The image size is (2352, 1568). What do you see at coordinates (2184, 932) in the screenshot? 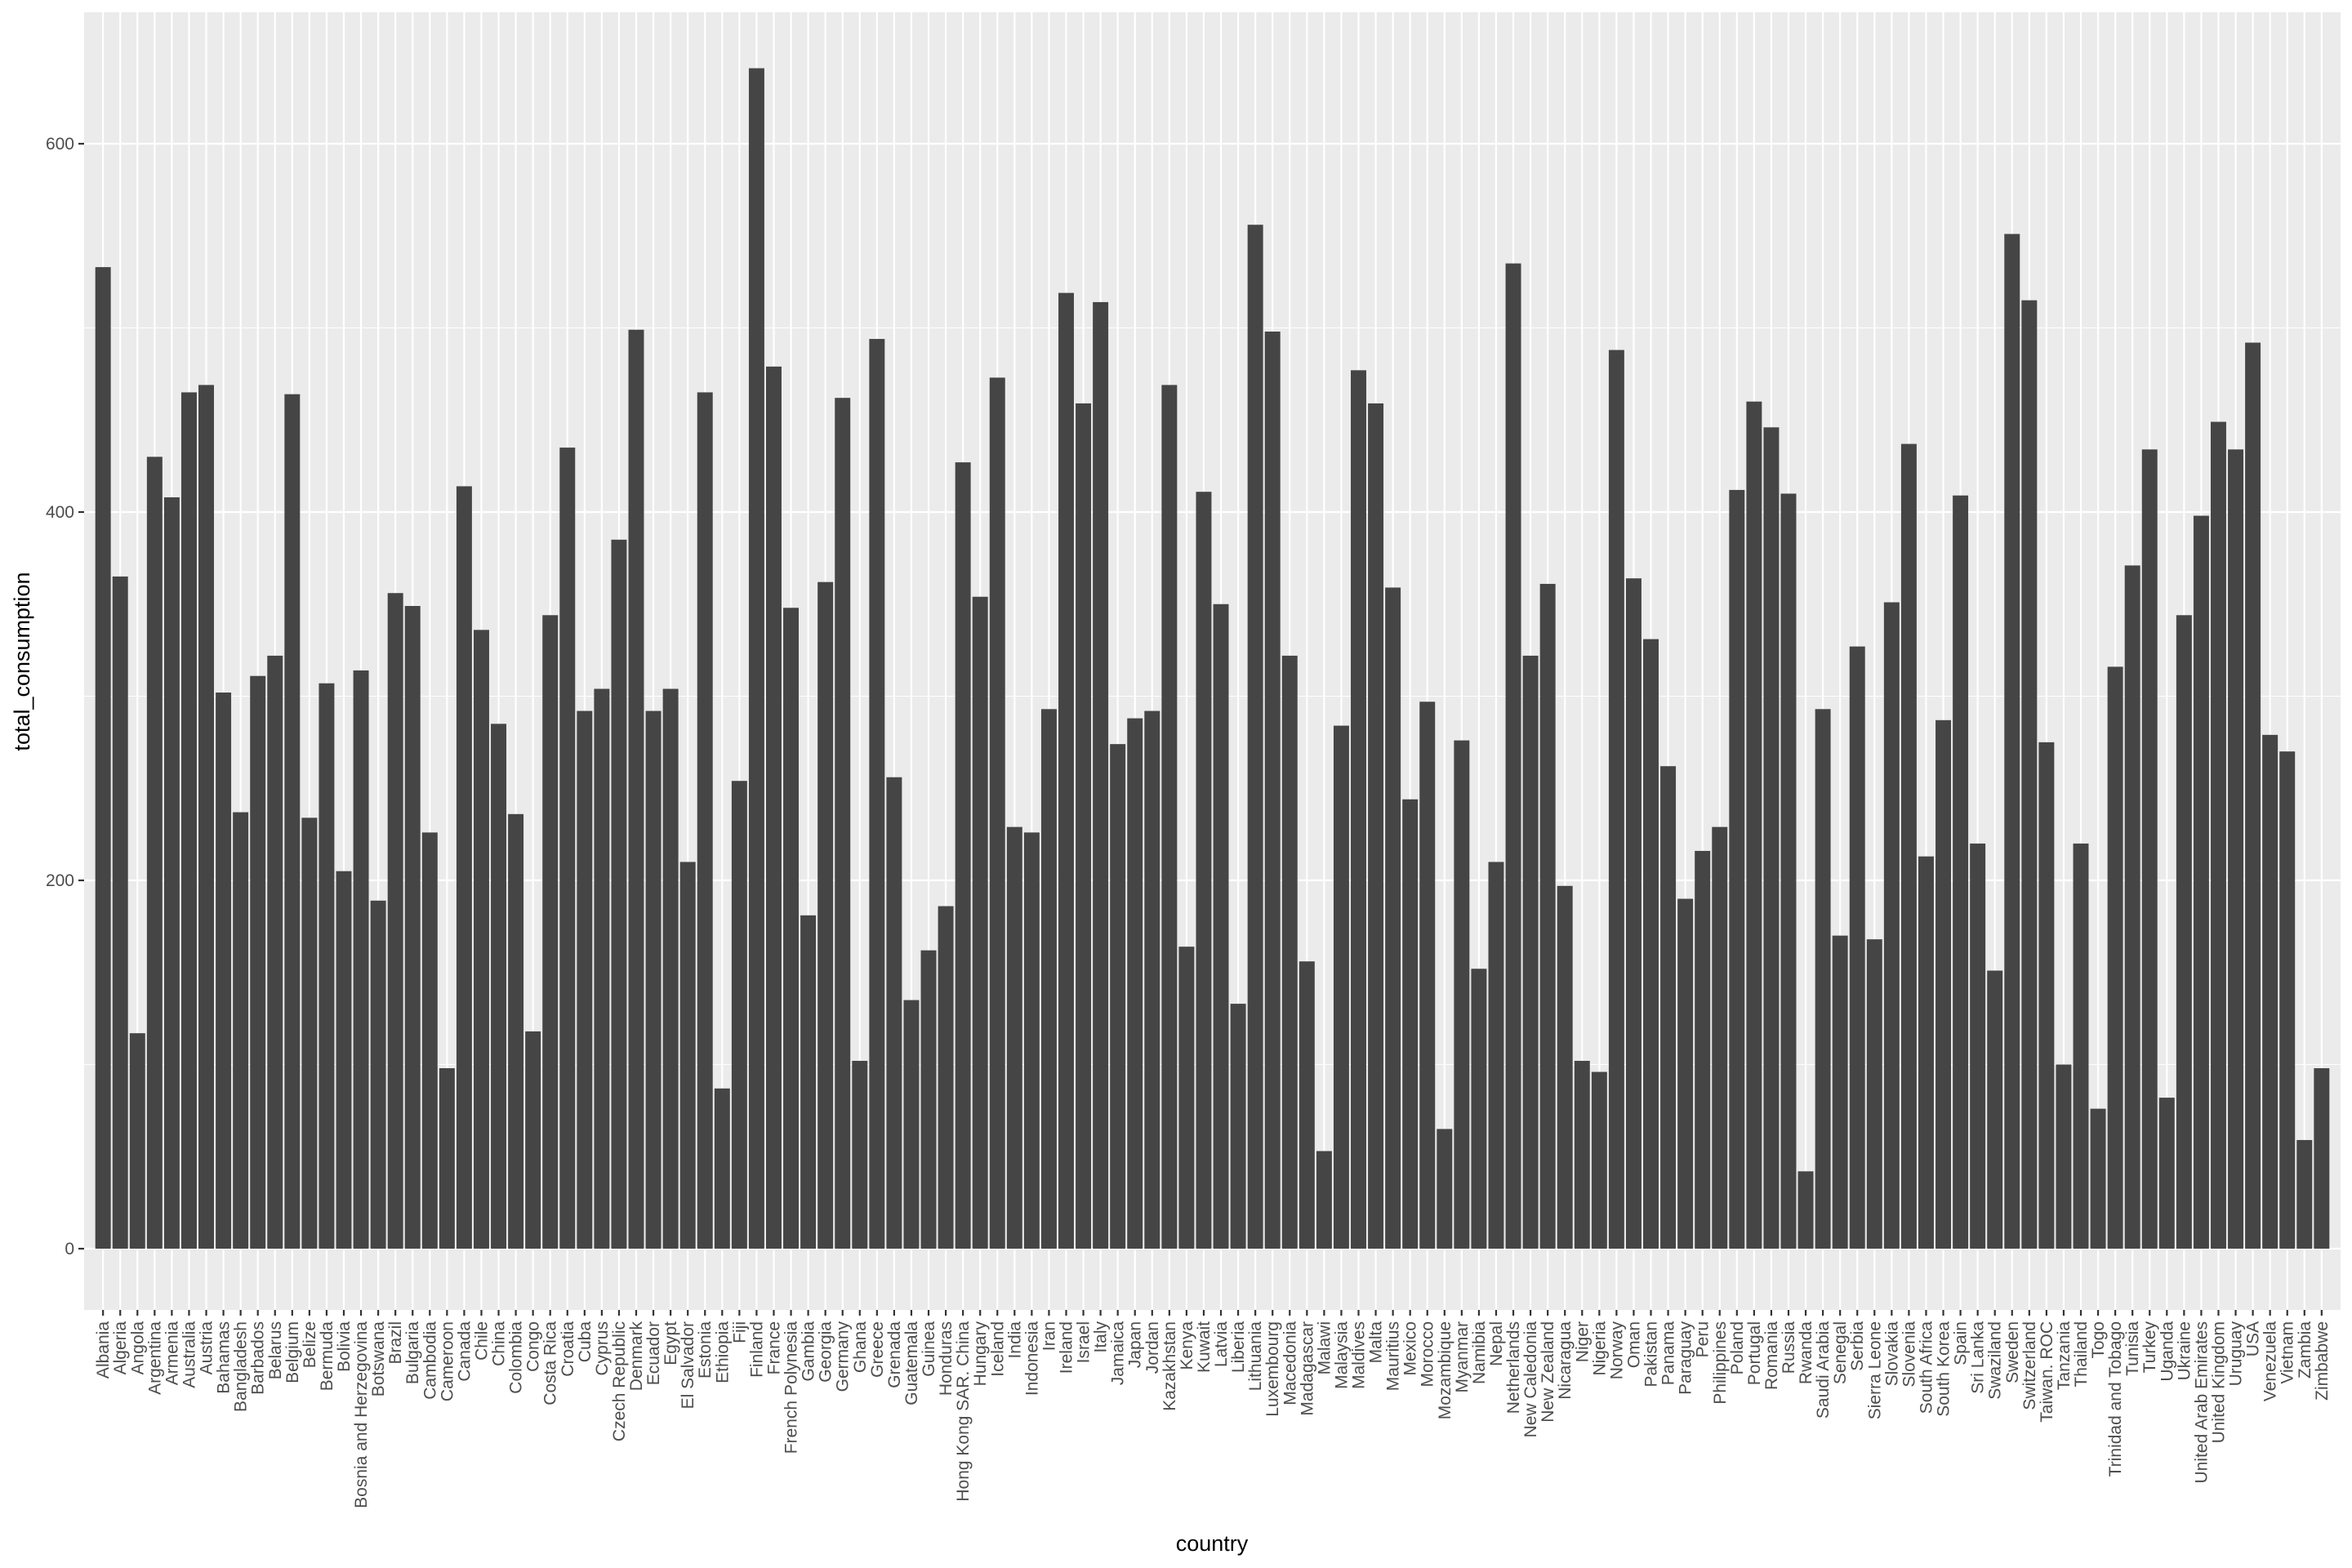
I see `bar-ukraine` at bounding box center [2184, 932].